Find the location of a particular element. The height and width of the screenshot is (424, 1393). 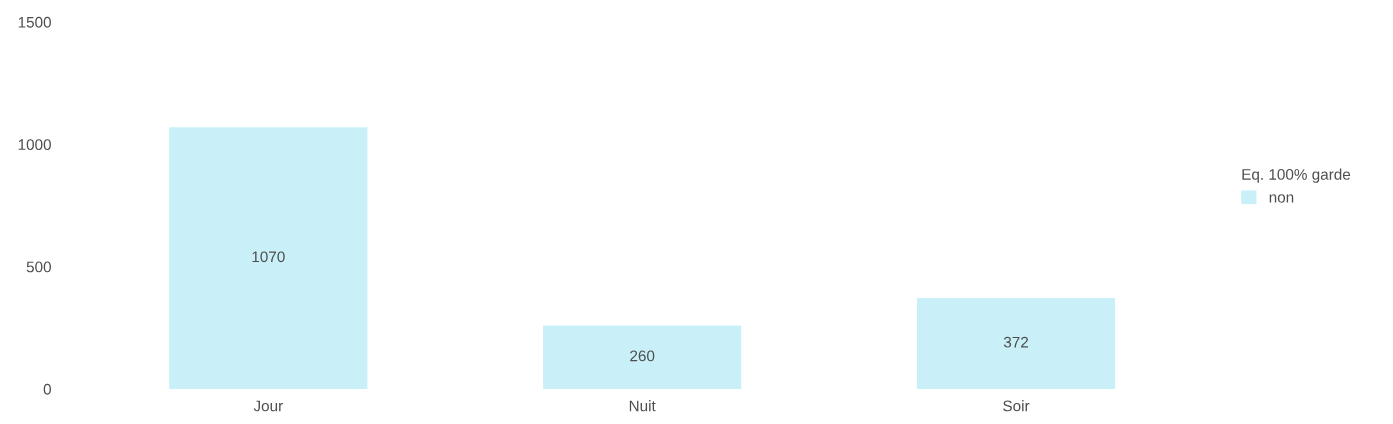

data-label: 1070 is located at coordinates (268, 257).